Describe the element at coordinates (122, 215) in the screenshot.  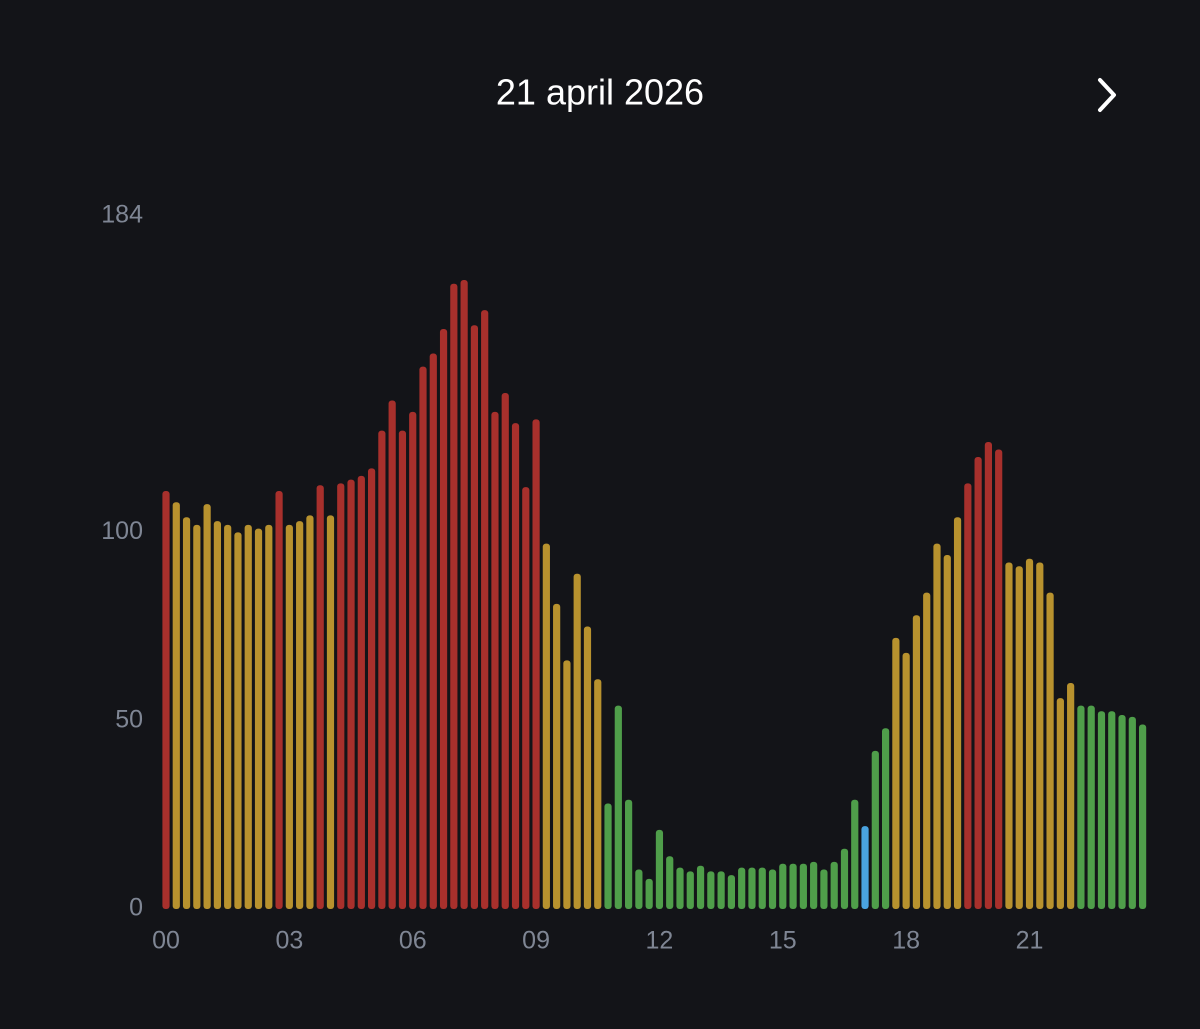
I see `y-tick-label: 184` at that location.